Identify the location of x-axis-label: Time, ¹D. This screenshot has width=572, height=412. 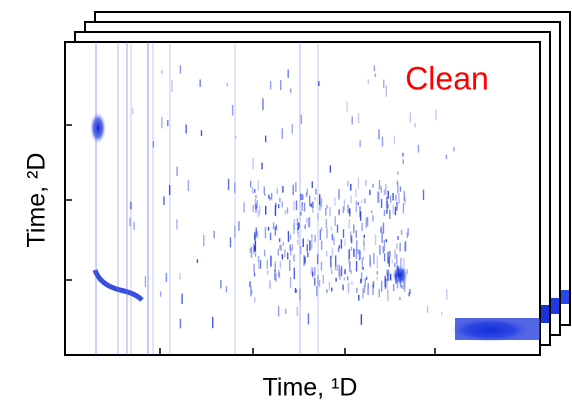
(310, 388).